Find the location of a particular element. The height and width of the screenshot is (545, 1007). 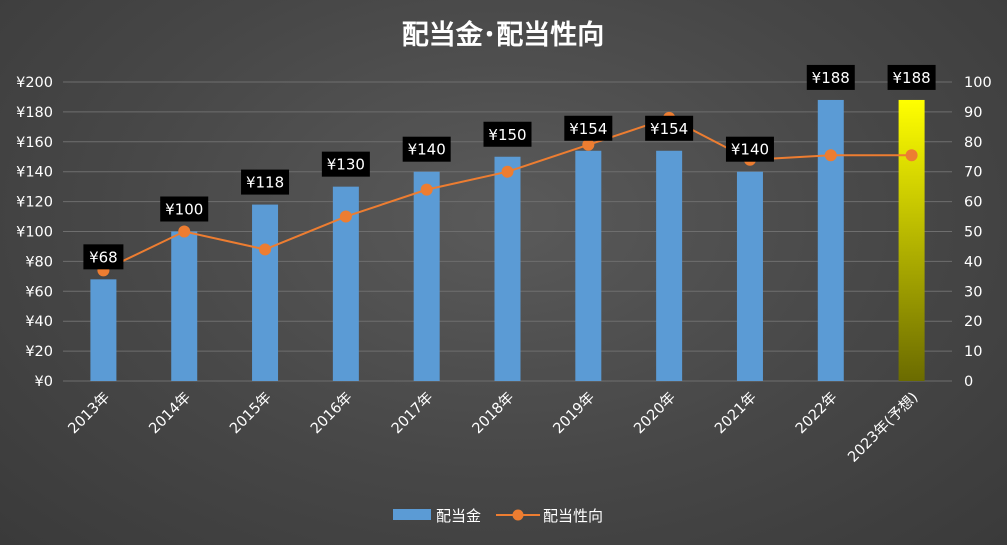

right-tick-label: 100 is located at coordinates (978, 83).